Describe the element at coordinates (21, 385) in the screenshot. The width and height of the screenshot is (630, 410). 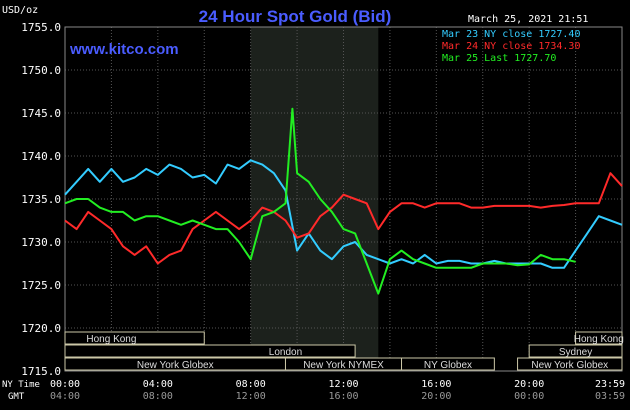
I see `ny-time-row-label: NY Time` at that location.